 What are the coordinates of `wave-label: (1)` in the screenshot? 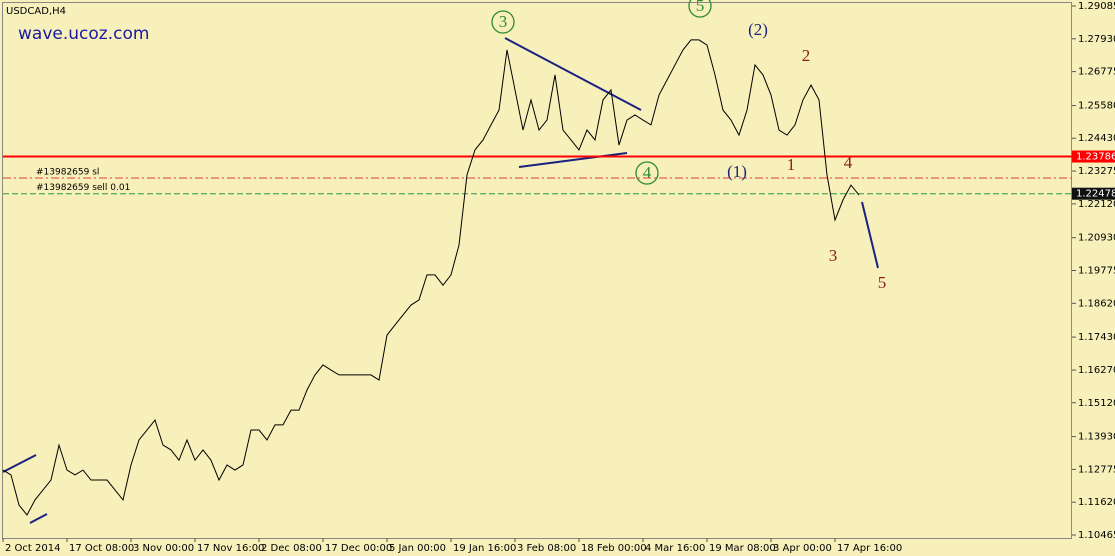 It's located at (737, 171).